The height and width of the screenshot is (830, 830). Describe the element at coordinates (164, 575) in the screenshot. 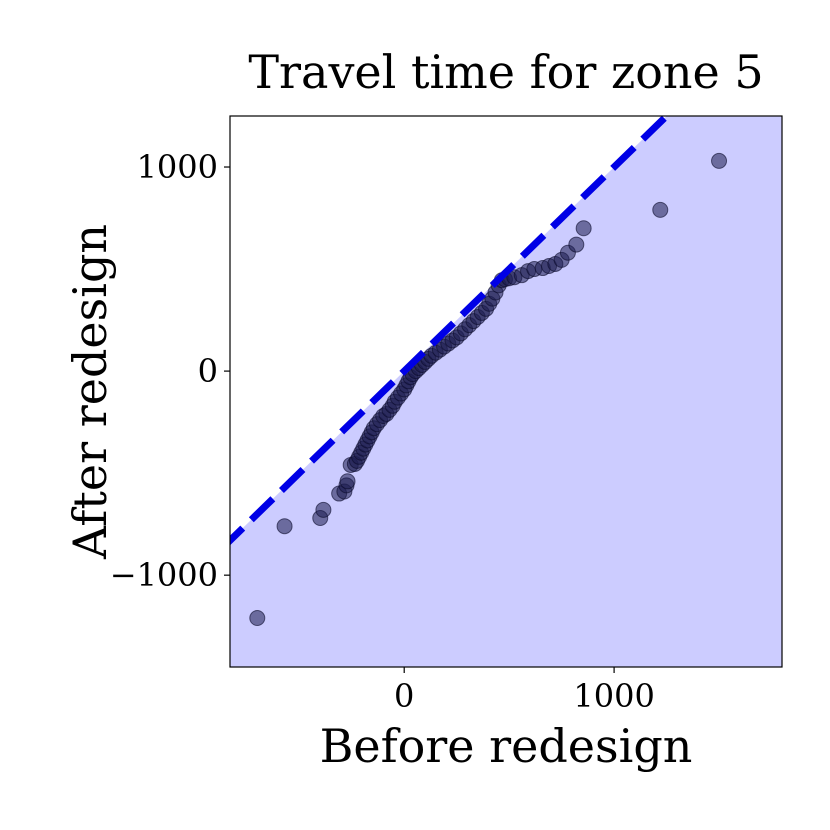

I see `y-tick-label: −1000` at that location.